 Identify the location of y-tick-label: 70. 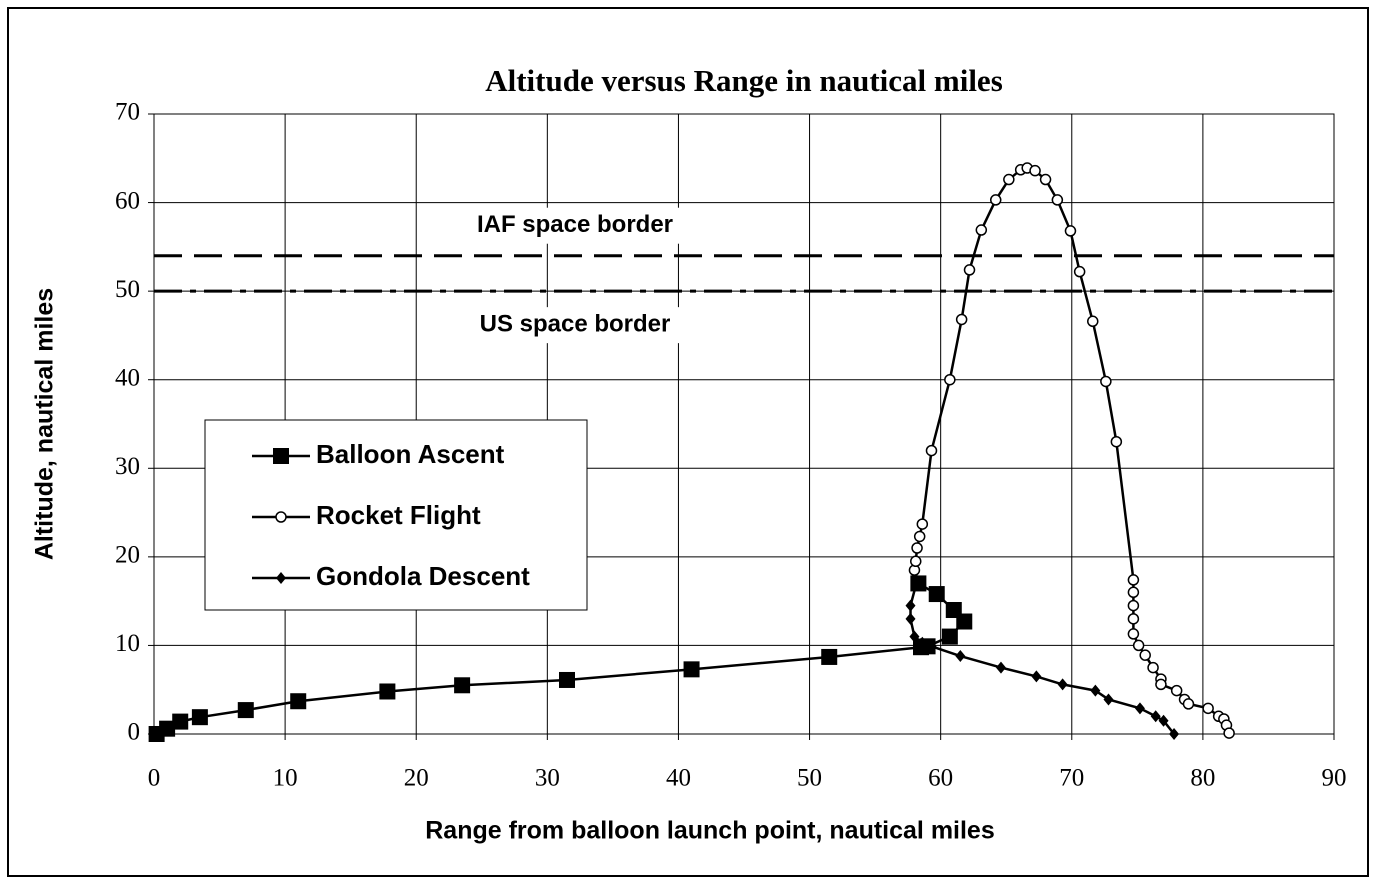
(127, 112).